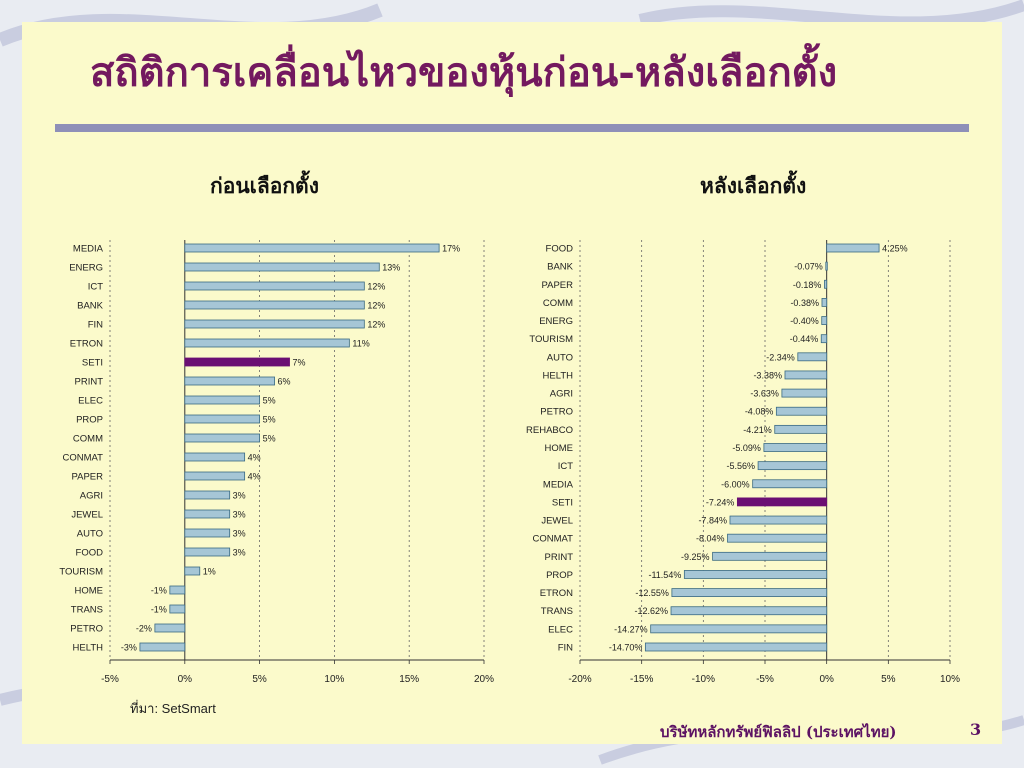 The height and width of the screenshot is (768, 1024). Describe the element at coordinates (755, 574) in the screenshot. I see `bar-prop` at that location.